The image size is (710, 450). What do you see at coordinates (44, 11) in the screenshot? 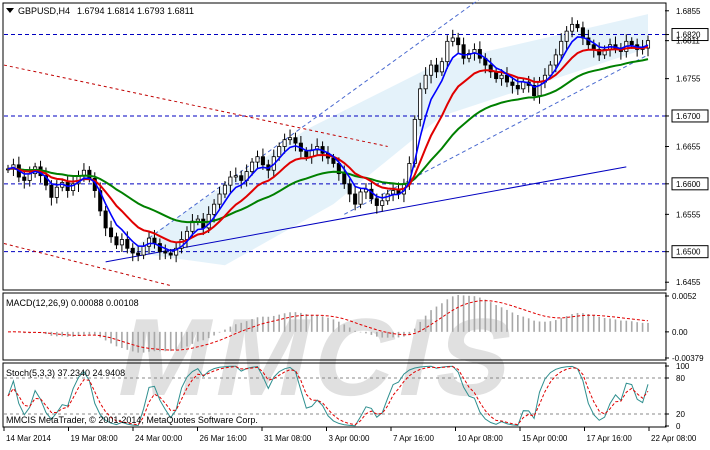
I see `symbol-label: GBPUSD,H4` at bounding box center [44, 11].